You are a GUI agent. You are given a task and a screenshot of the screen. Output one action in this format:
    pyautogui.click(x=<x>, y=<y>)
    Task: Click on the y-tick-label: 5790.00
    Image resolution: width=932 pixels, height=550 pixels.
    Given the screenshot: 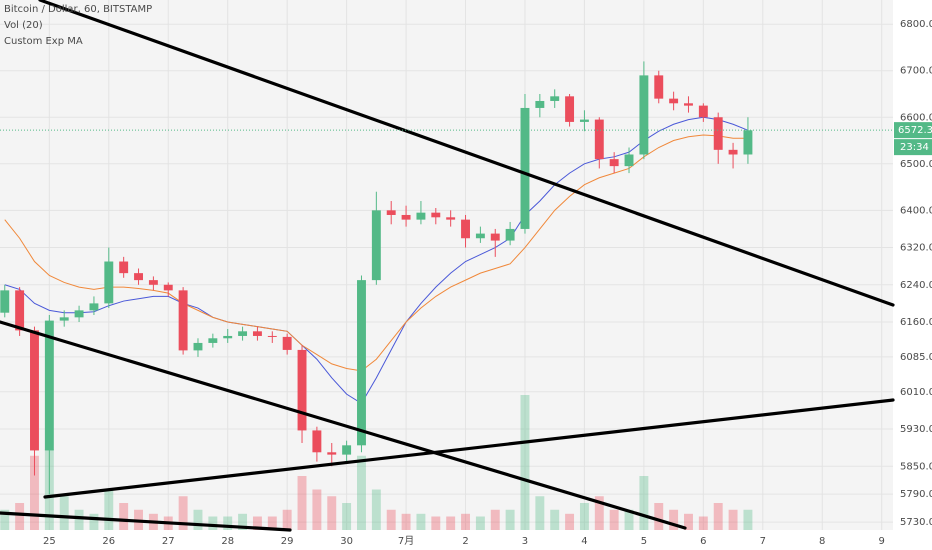 What is the action you would take?
    pyautogui.click(x=916, y=494)
    